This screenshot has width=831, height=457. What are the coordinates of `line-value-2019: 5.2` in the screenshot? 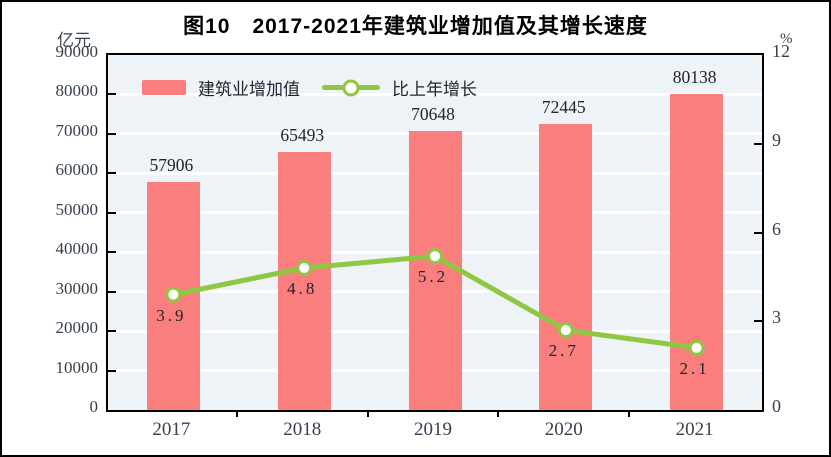 It's located at (433, 277).